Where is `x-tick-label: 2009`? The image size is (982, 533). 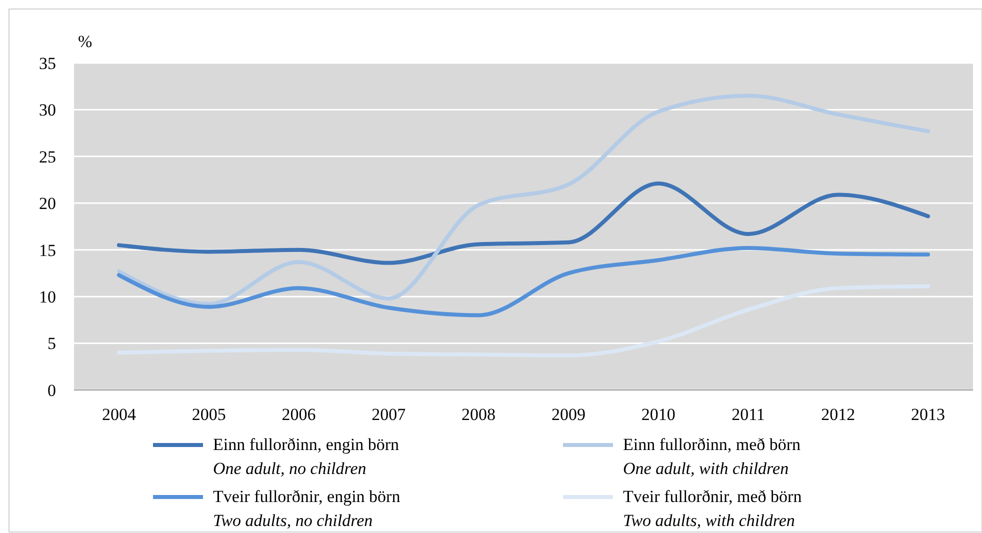
x-tick-label: 2009 is located at coordinates (568, 414).